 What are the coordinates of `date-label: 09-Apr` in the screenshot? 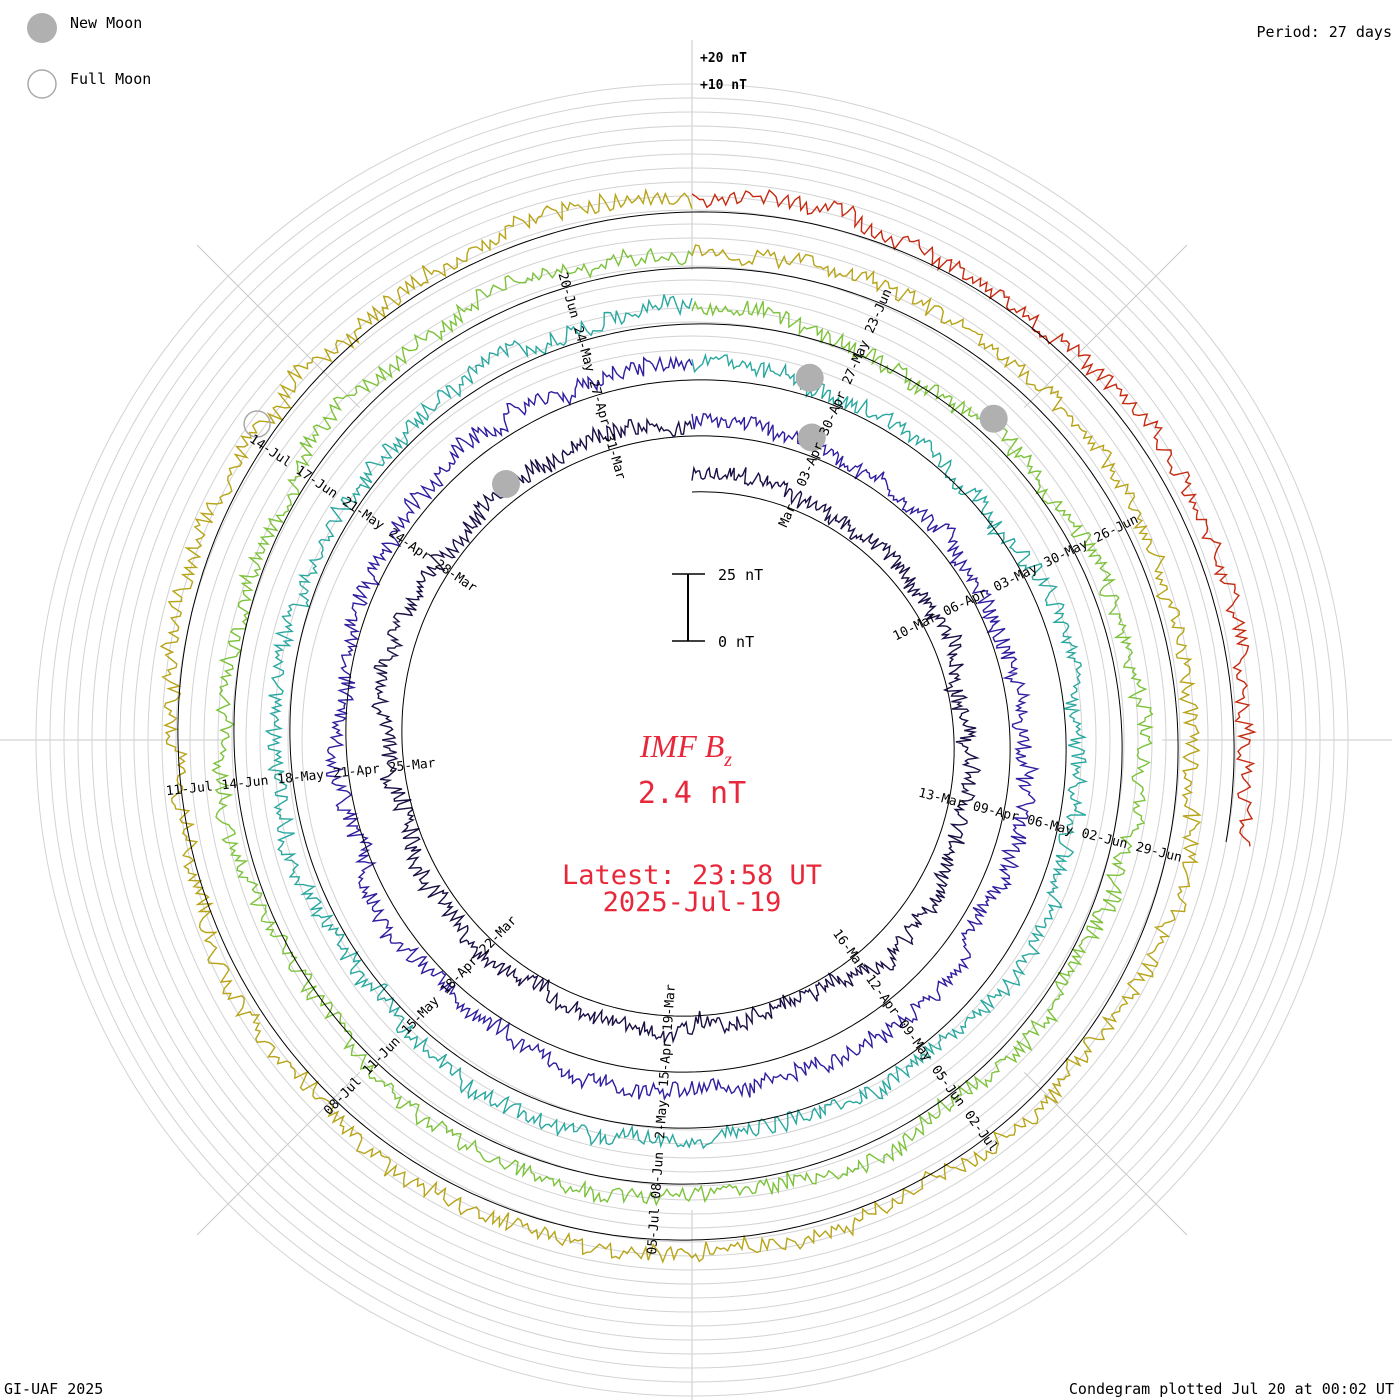 It's located at (995, 812).